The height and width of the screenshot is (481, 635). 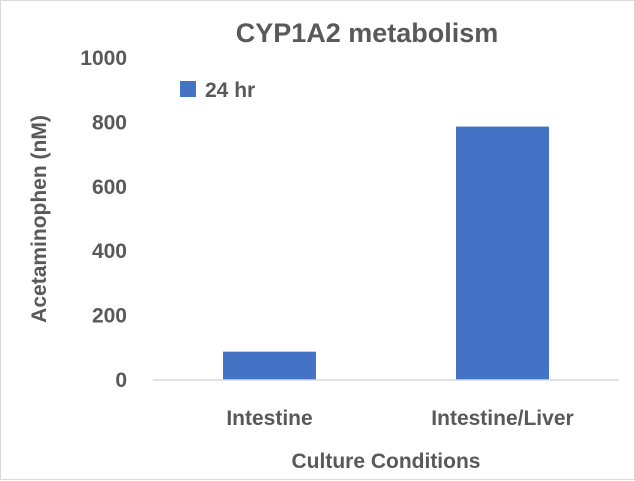 I want to click on x-tick-labels: Intestine Intestine/Liver, so click(x=399, y=418).